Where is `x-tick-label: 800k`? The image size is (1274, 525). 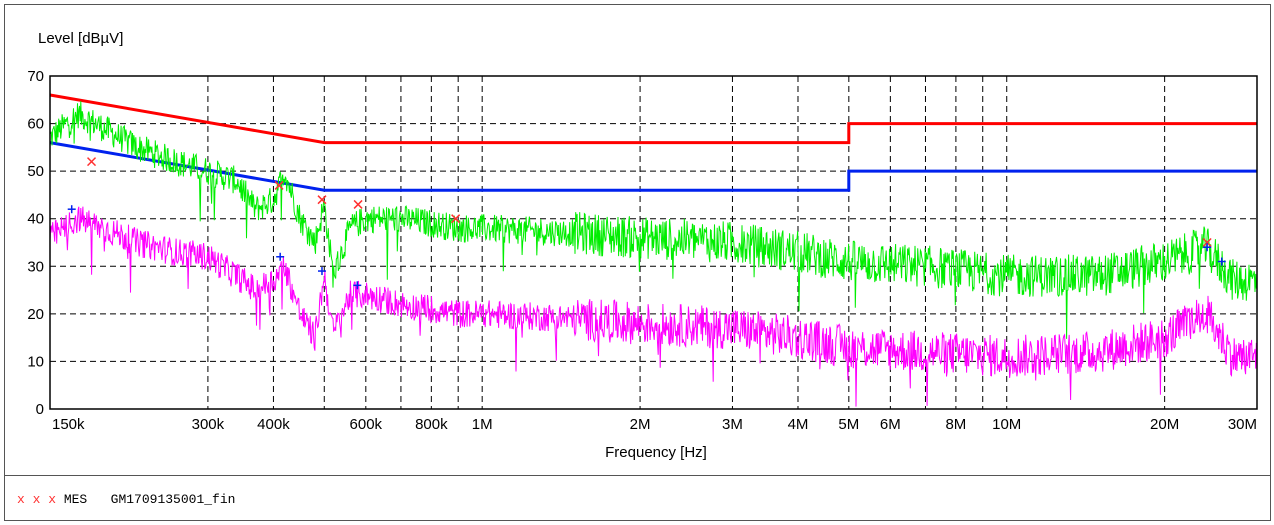
x-tick-label: 800k is located at coordinates (431, 424).